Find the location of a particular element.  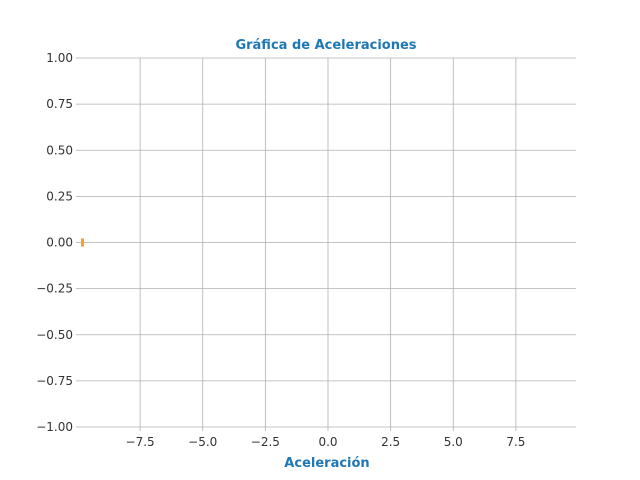

y-tick-label: 0.75 is located at coordinates (59, 104).